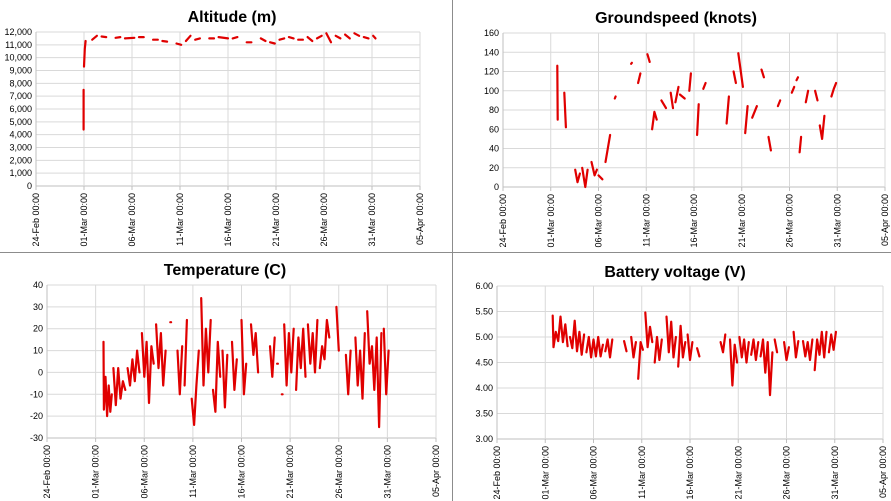 The width and height of the screenshot is (891, 501). I want to click on groundspeed-y-tick-label: 20, so click(494, 168).